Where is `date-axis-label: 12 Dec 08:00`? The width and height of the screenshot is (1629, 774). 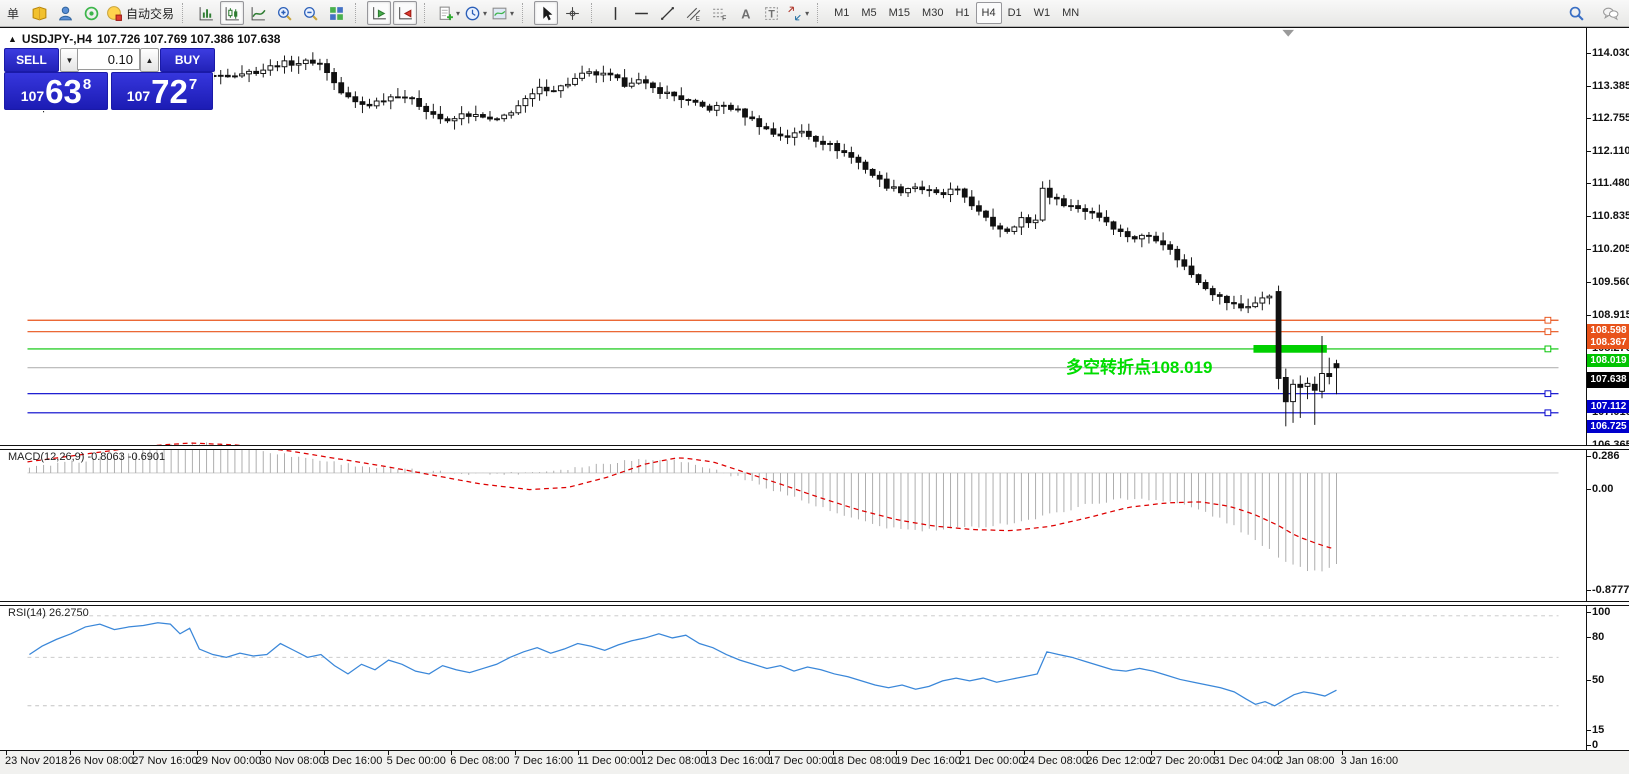
date-axis-label: 12 Dec 08:00 is located at coordinates (674, 761).